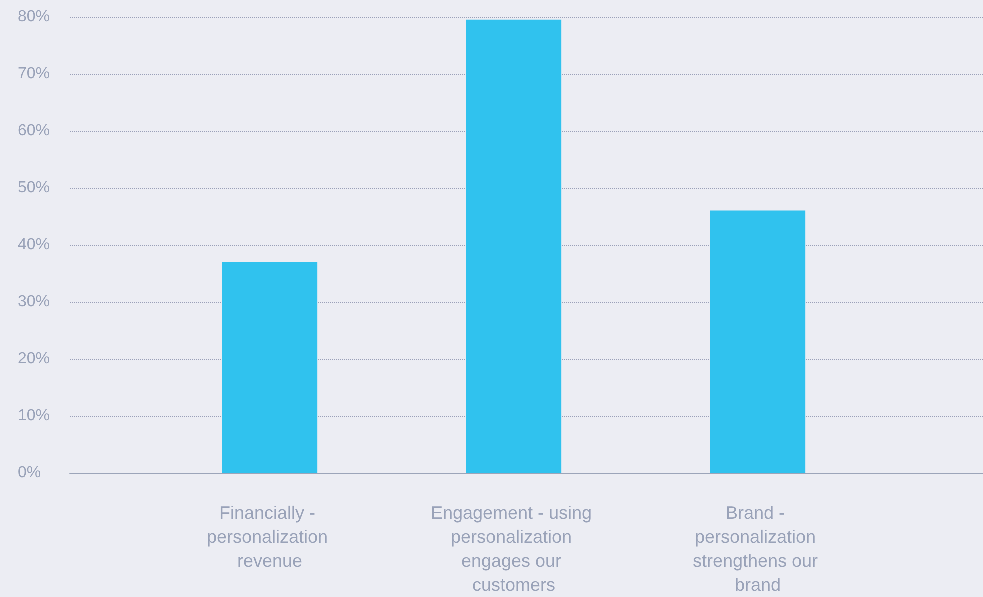 Image resolution: width=983 pixels, height=597 pixels. I want to click on x-tick-label: Engagement - using personalization engages our customers, so click(514, 549).